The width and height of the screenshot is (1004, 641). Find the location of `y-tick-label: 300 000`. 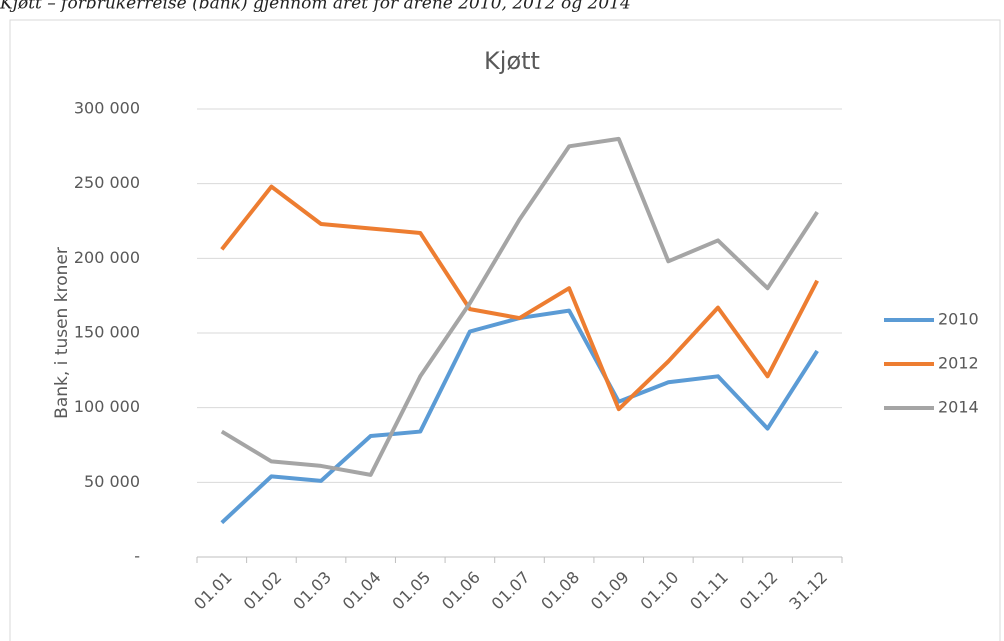

y-tick-label: 300 000 is located at coordinates (107, 108).